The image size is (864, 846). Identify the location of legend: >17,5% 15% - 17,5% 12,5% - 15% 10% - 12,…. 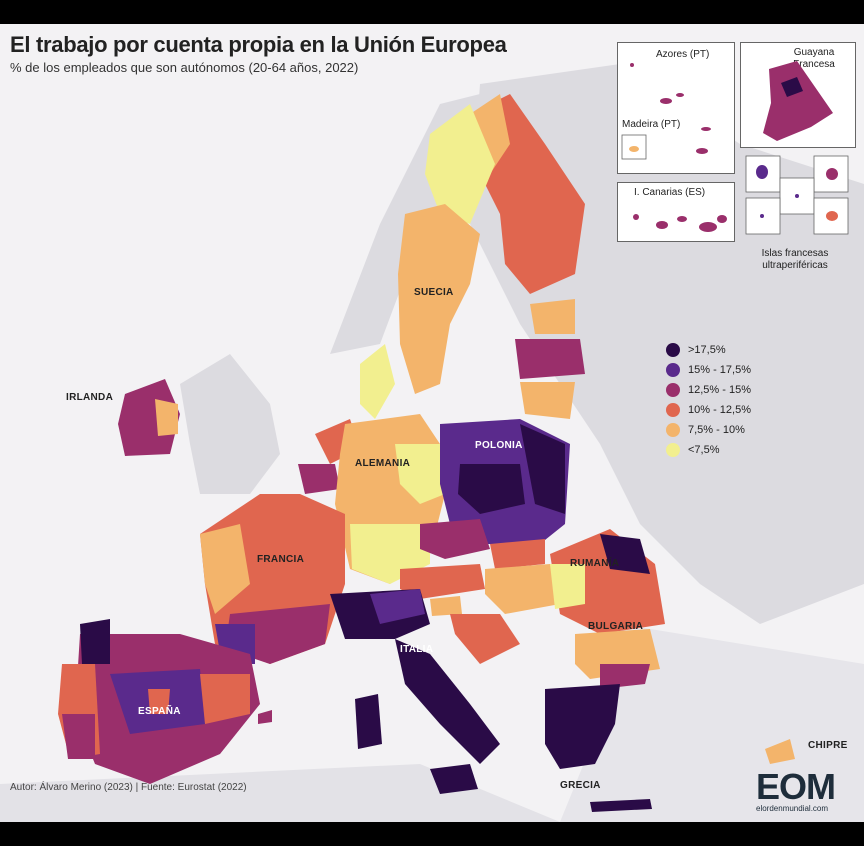
(708, 400).